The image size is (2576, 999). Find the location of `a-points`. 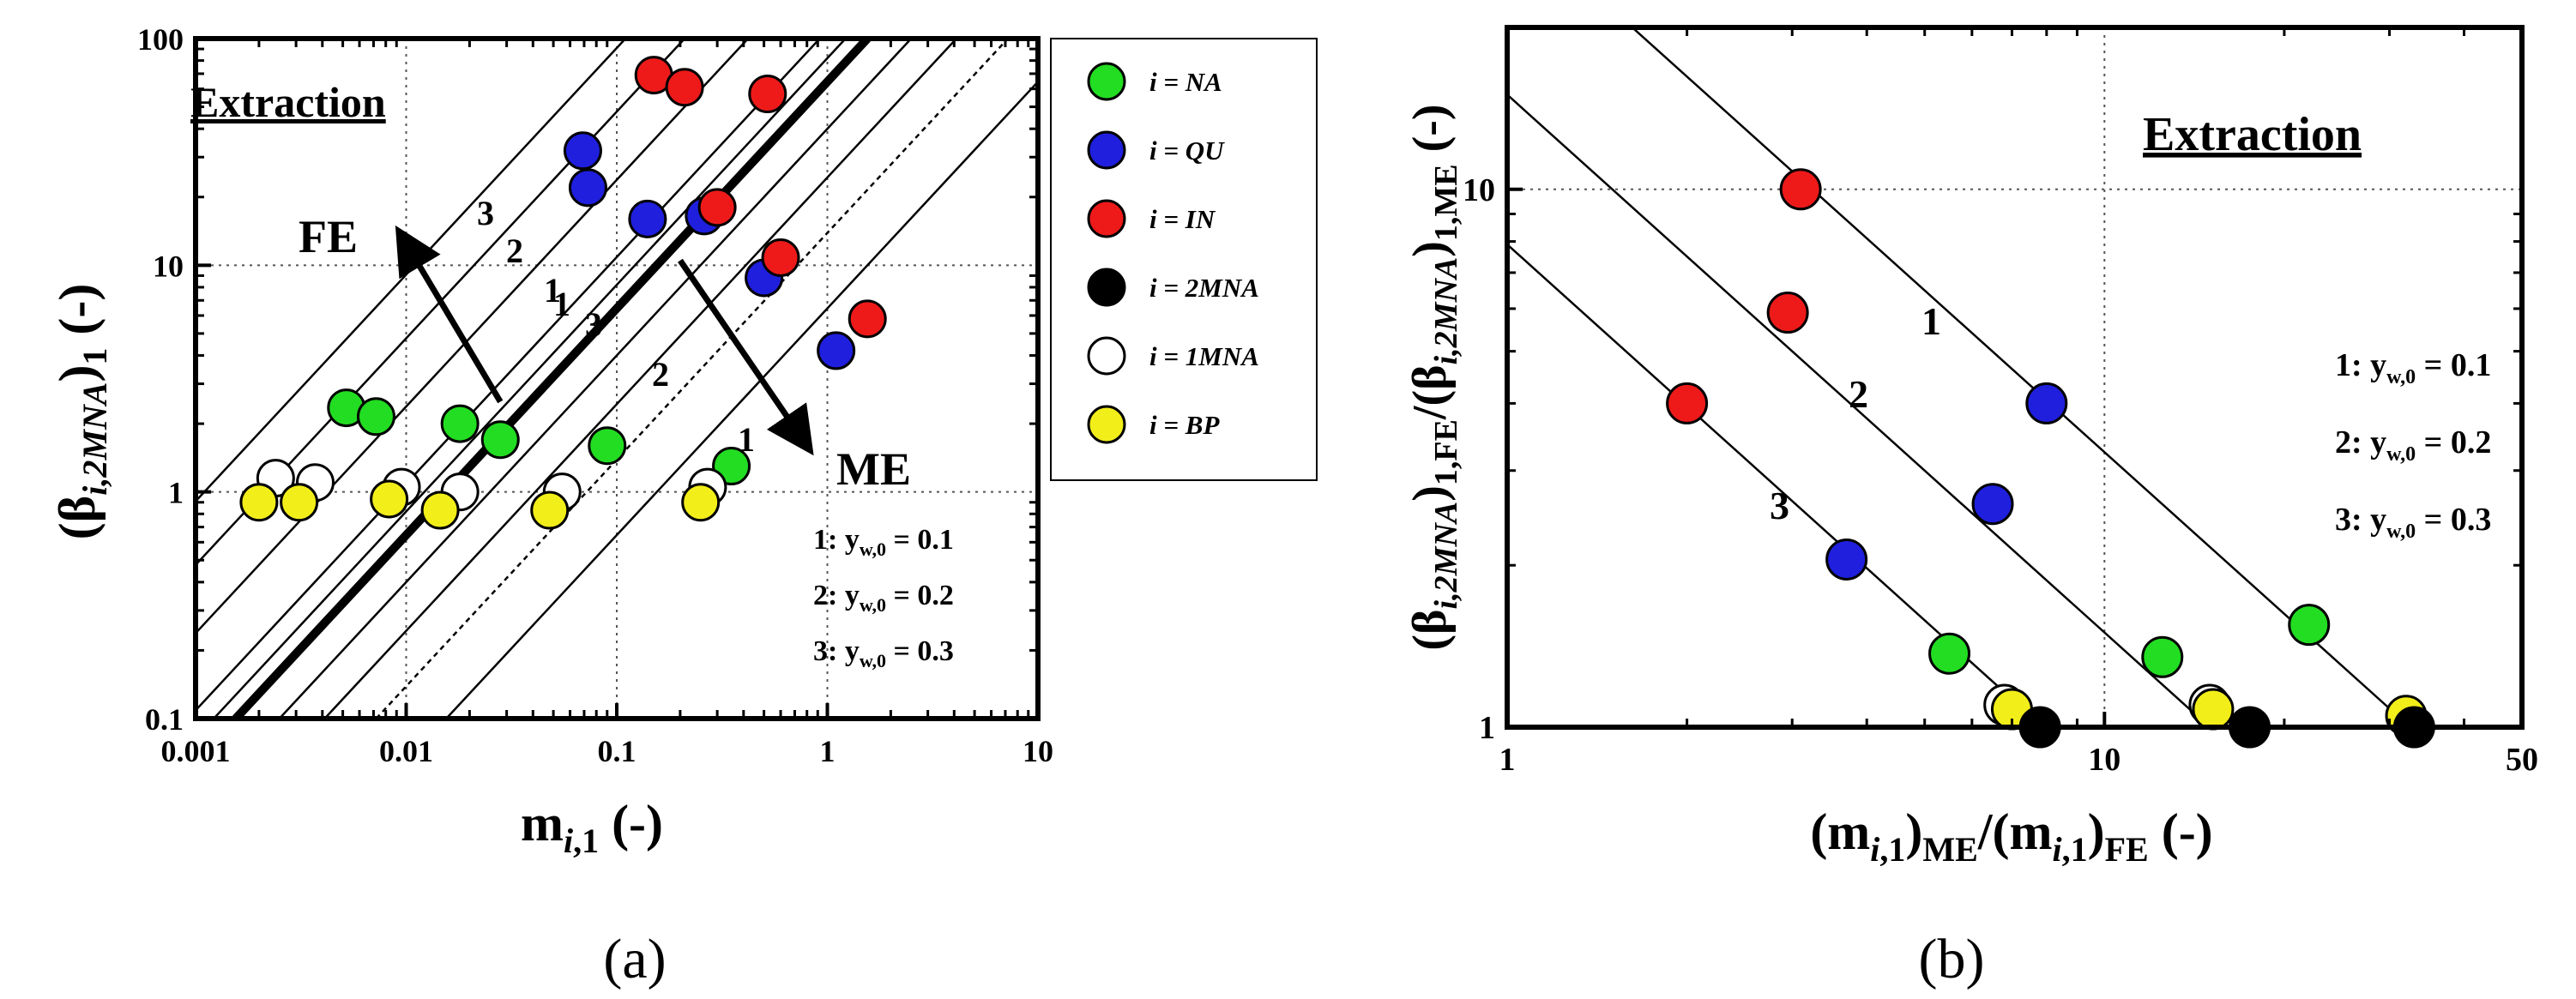

a-points is located at coordinates (563, 293).